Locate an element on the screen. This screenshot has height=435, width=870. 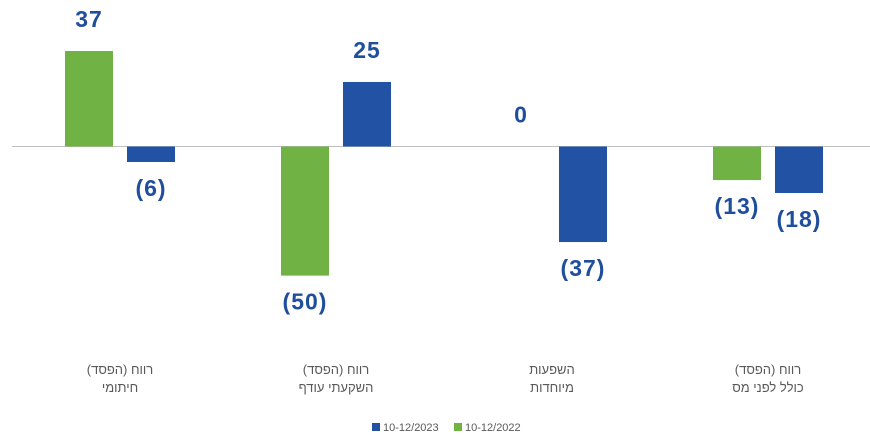
value-label: 37 is located at coordinates (89, 19).